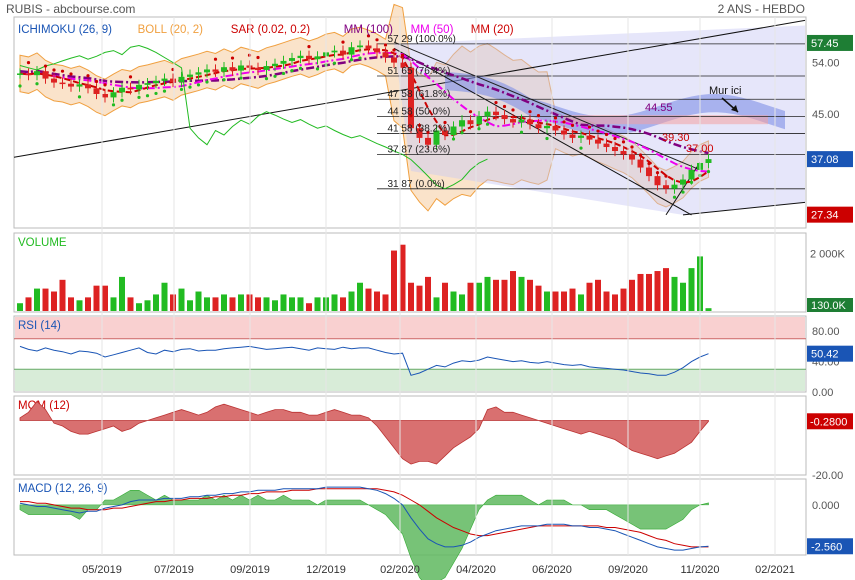 The height and width of the screenshot is (580, 855). Describe the element at coordinates (422, 39) in the screenshot. I see `fib-label: 57.29 (100.0%)` at that location.